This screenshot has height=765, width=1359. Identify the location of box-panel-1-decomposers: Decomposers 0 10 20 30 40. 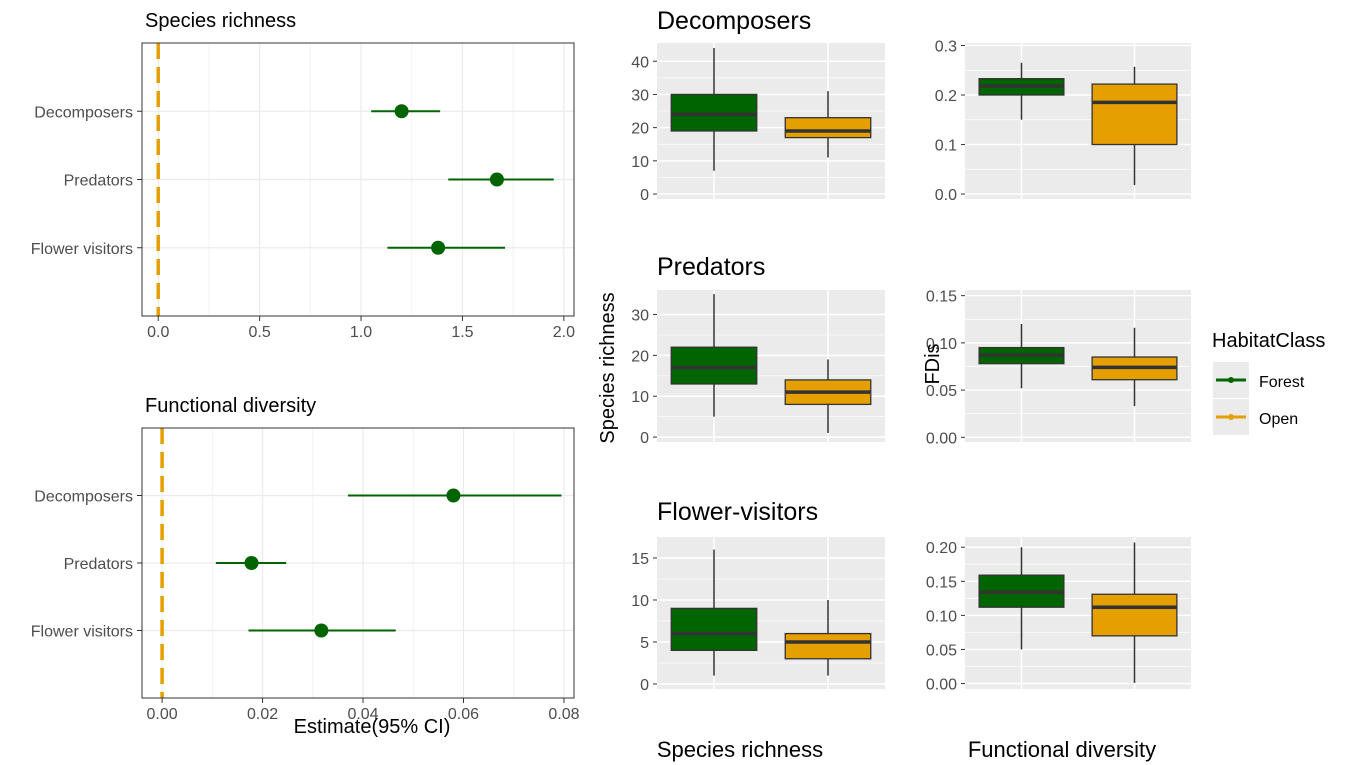
(758, 105).